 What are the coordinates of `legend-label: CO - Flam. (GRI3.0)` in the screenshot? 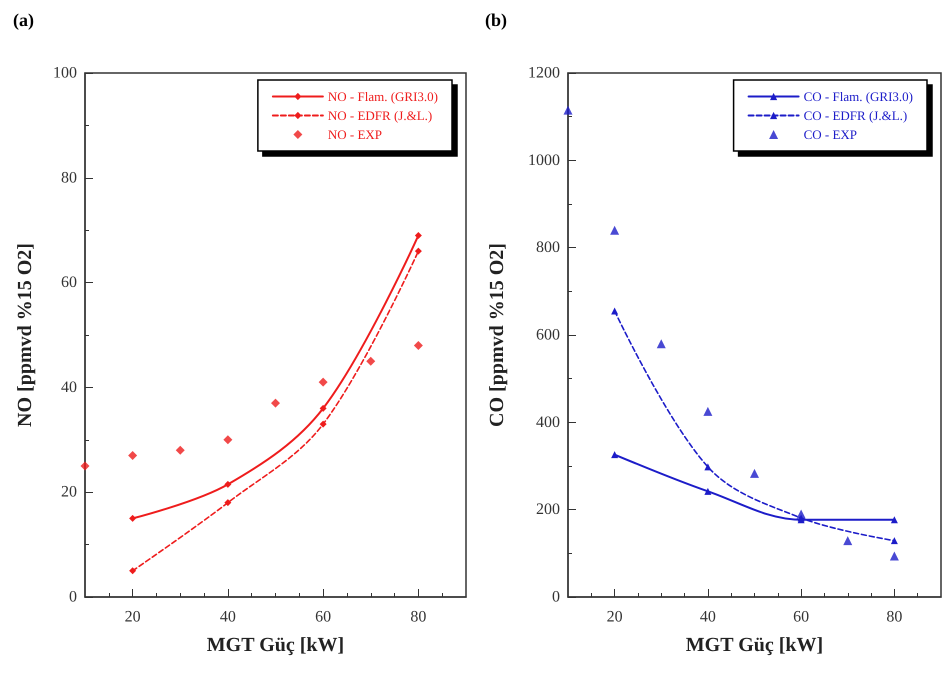 It's located at (859, 96).